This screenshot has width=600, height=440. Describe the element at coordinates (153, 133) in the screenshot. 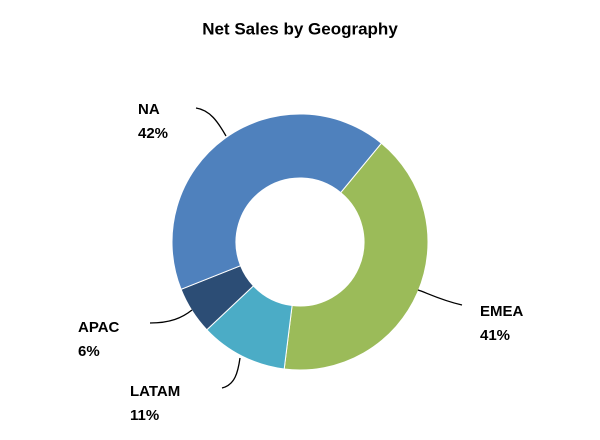

I see `value-label: 42%` at that location.